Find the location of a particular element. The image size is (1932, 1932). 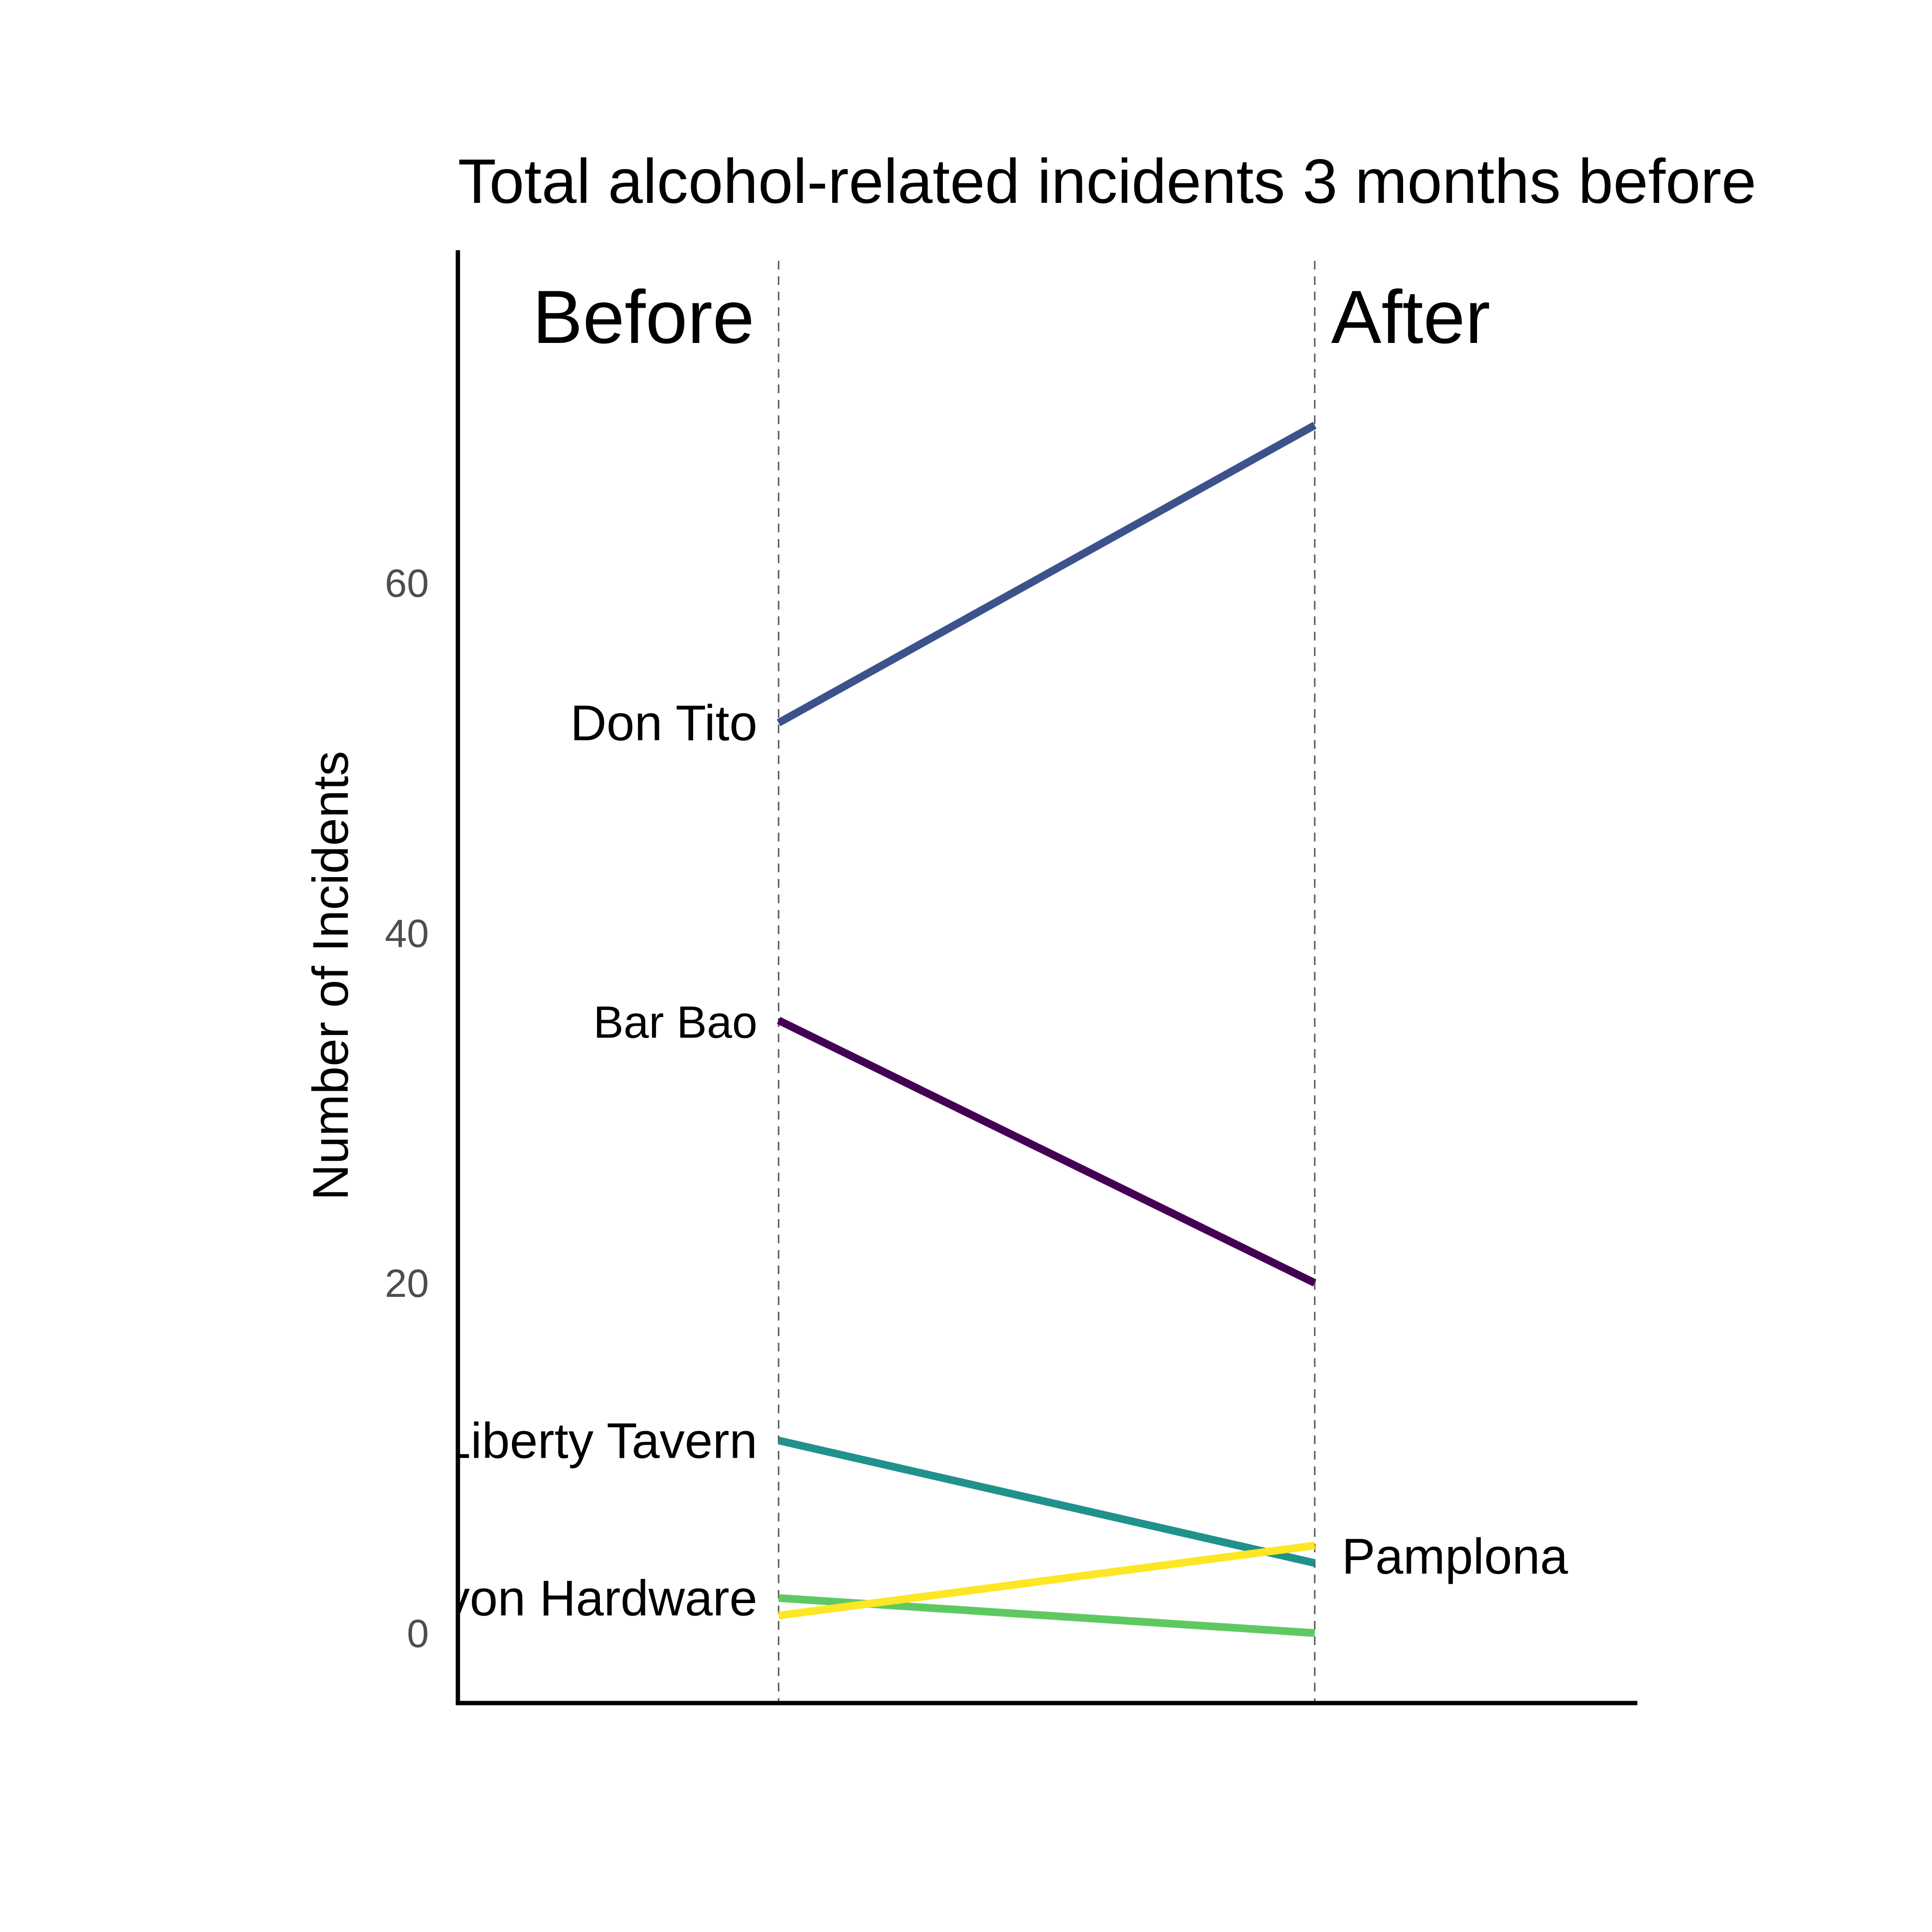

column-headers: Before After is located at coordinates (1011, 317).